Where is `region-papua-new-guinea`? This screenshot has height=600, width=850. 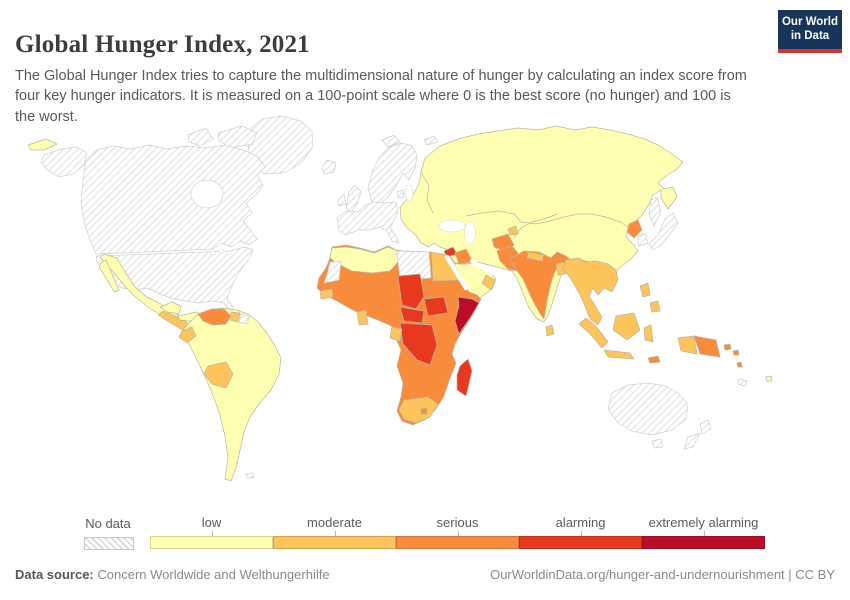 region-papua-new-guinea is located at coordinates (707, 346).